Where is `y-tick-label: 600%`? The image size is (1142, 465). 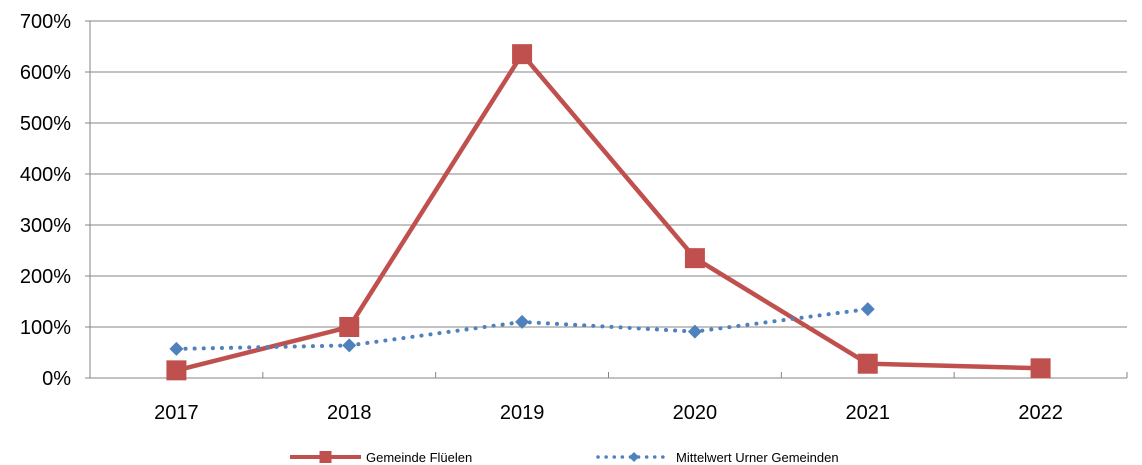 y-tick-label: 600% is located at coordinates (45, 73).